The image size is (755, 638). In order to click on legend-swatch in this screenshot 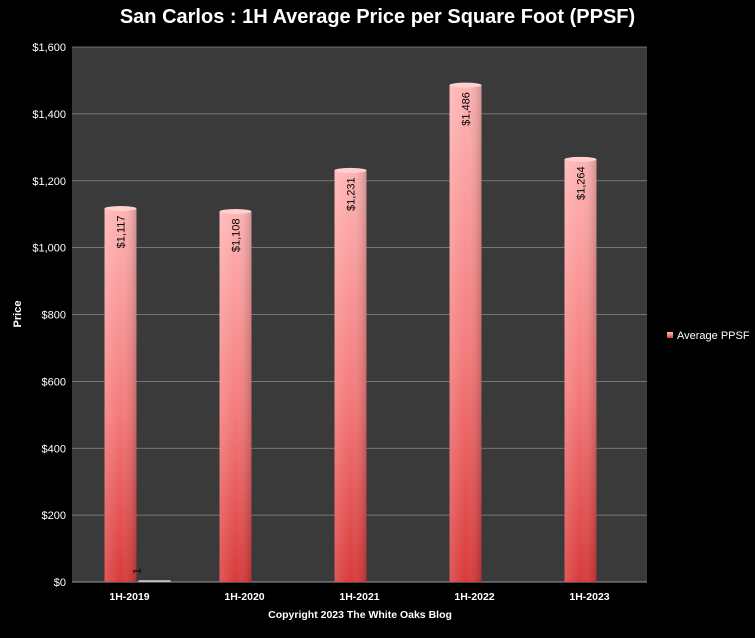, I will do `click(670, 335)`.